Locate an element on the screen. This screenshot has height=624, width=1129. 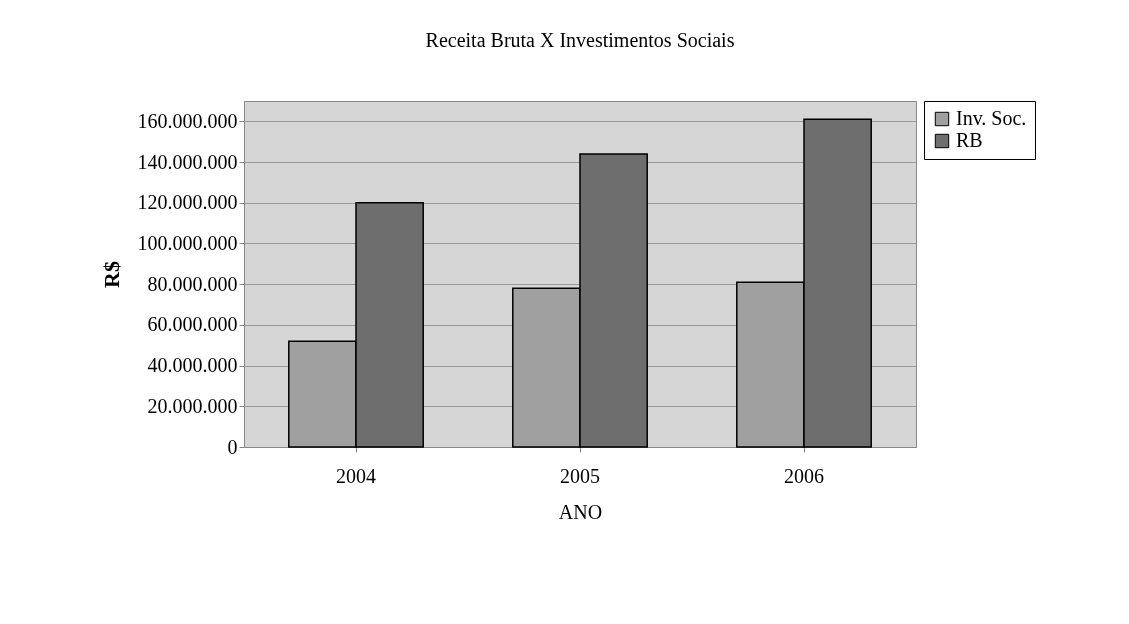
x-tick-label: 2006 is located at coordinates (804, 475).